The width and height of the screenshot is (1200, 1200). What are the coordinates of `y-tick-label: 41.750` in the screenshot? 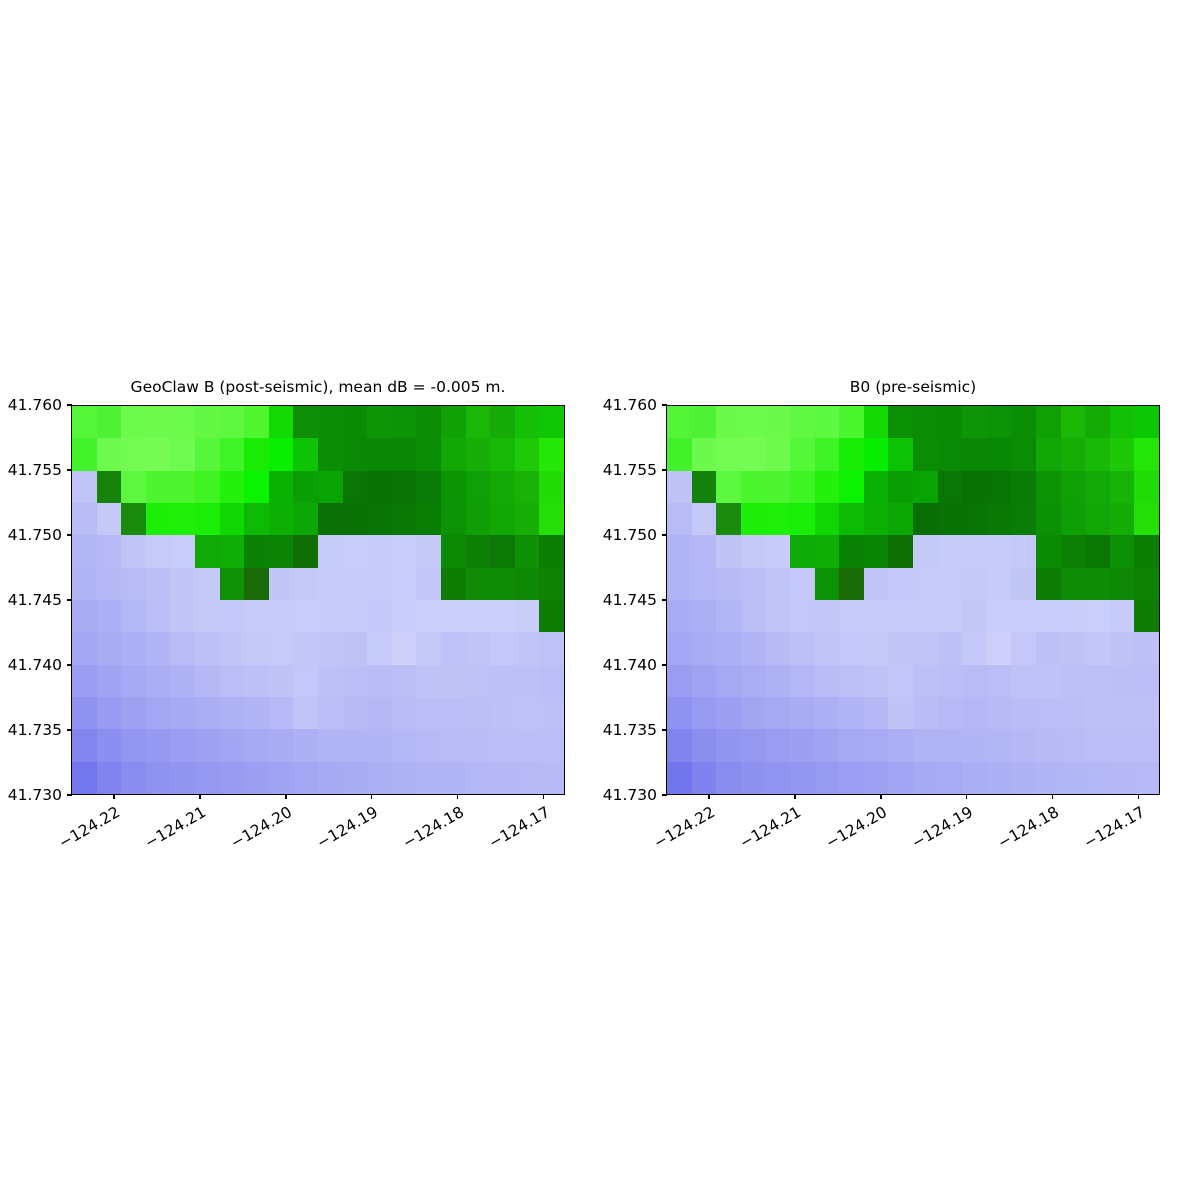 It's located at (34, 534).